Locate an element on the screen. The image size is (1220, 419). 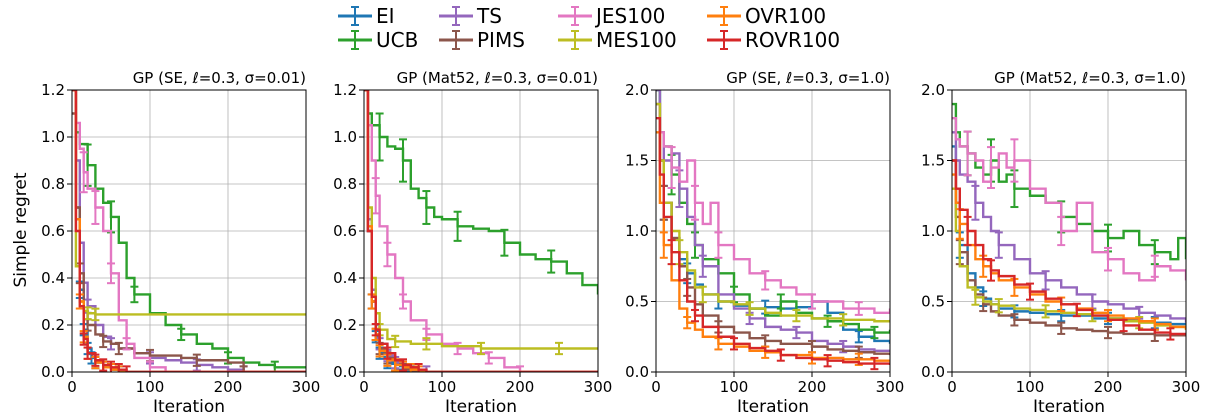
legend-label: OVR100 is located at coordinates (785, 16).